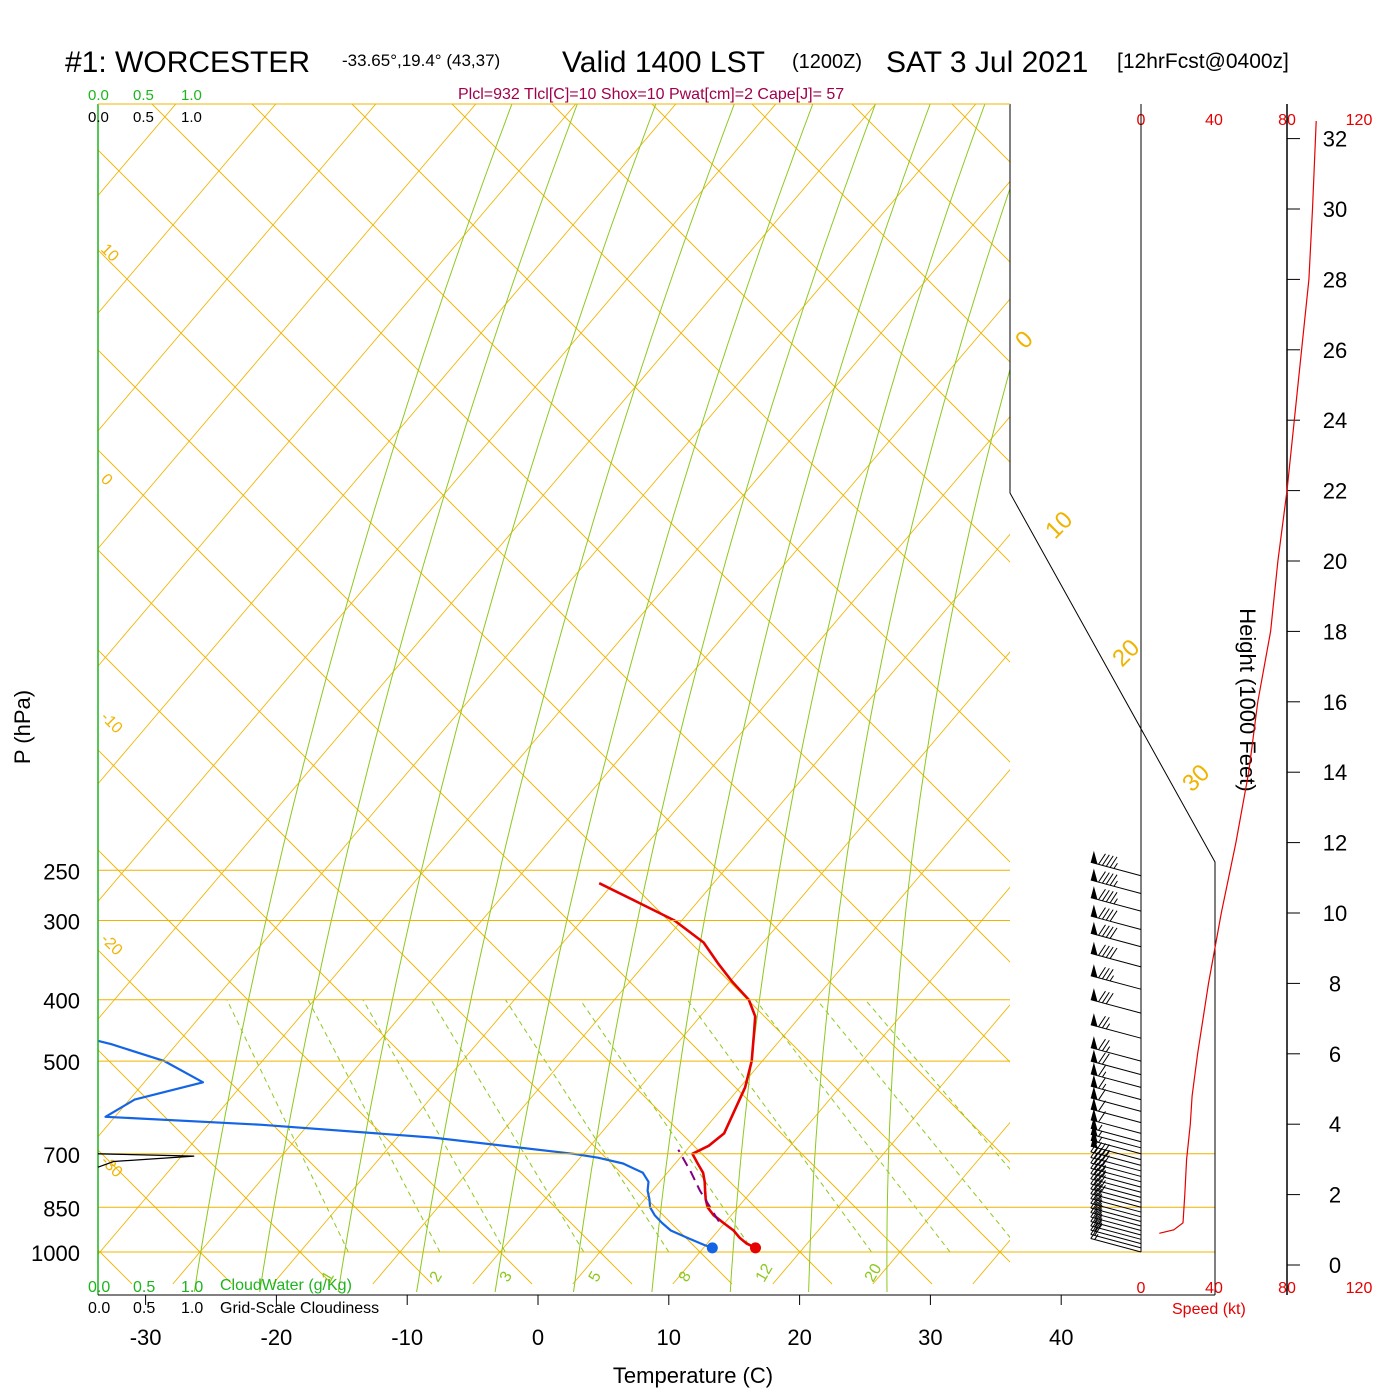 Image resolution: width=1400 pixels, height=1400 pixels. I want to click on x-tick-label: 10, so click(669, 1337).